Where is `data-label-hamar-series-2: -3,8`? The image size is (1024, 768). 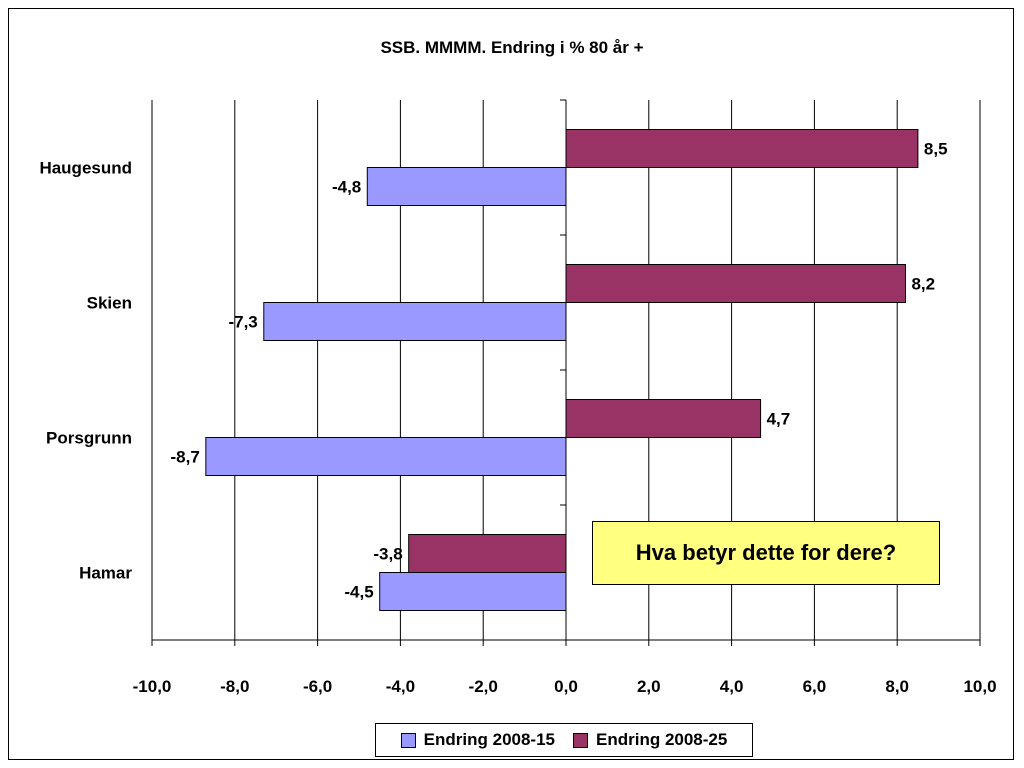 data-label-hamar-series-2: -3,8 is located at coordinates (387, 554).